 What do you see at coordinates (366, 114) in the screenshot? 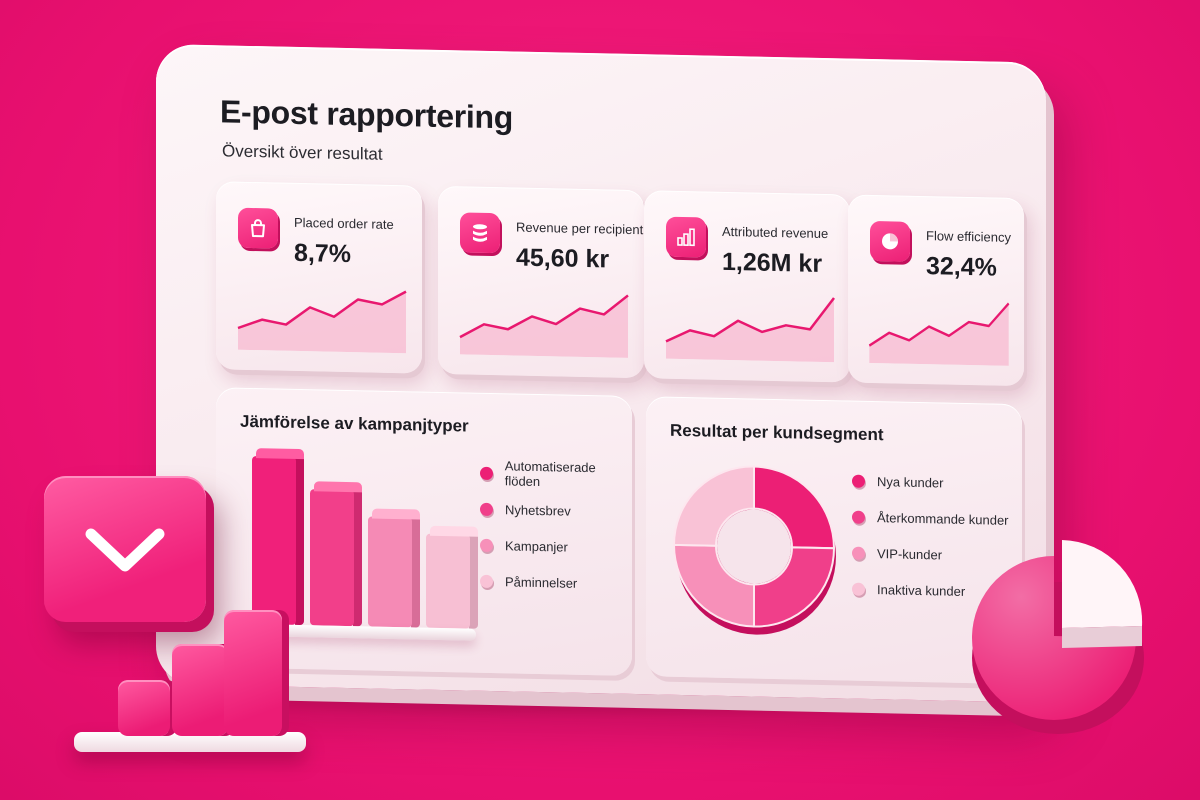
I see `page-title: E-post rapportering` at bounding box center [366, 114].